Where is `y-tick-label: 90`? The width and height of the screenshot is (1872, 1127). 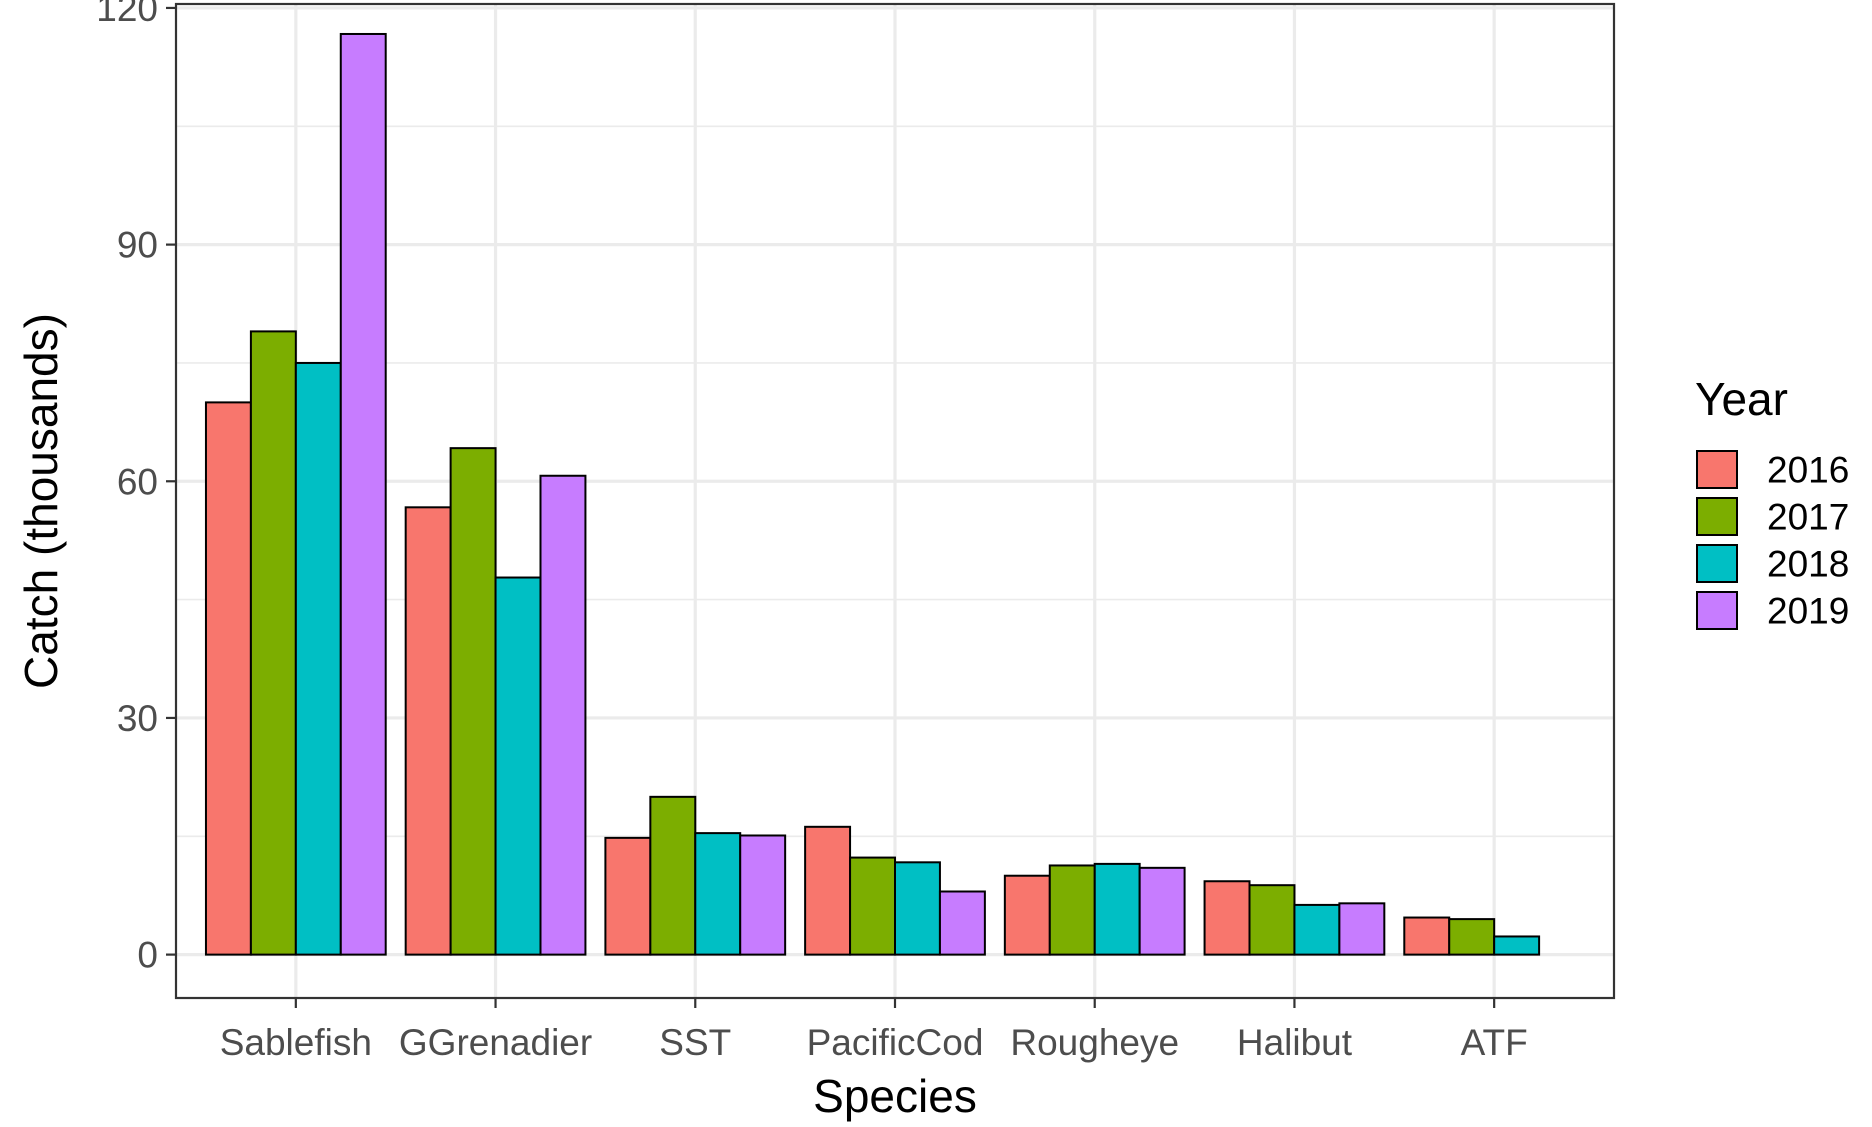
y-tick-label: 90 is located at coordinates (137, 245).